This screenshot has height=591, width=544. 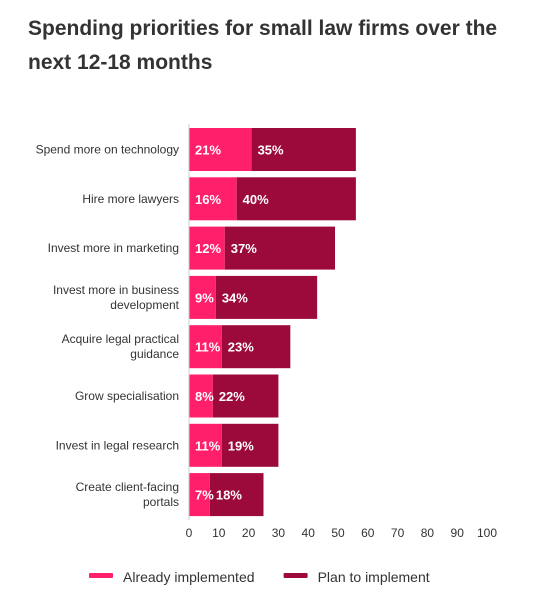 I want to click on legend-label-plan-to-implement: Plan to implement, so click(x=374, y=577).